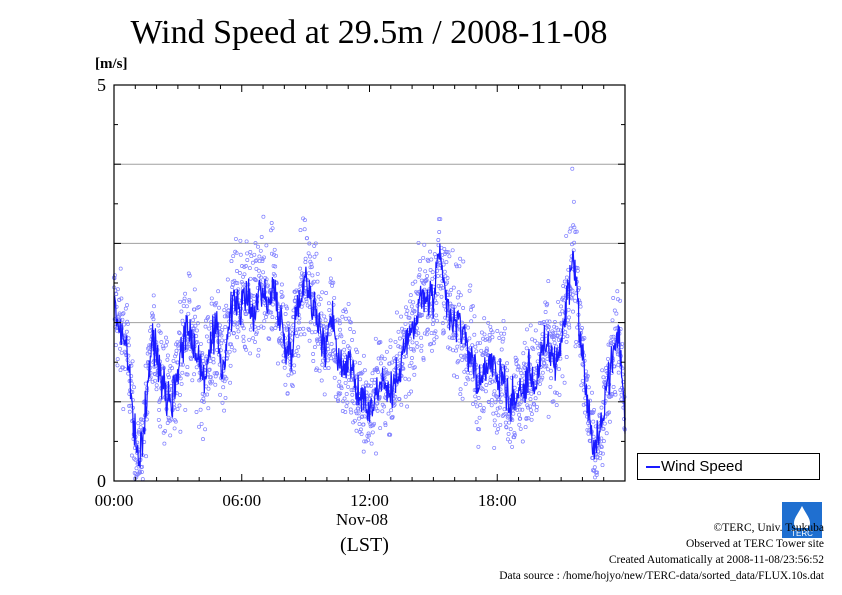 Image resolution: width=842 pixels, height=595 pixels. What do you see at coordinates (802, 533) in the screenshot?
I see `logo-text: TERC` at bounding box center [802, 533].